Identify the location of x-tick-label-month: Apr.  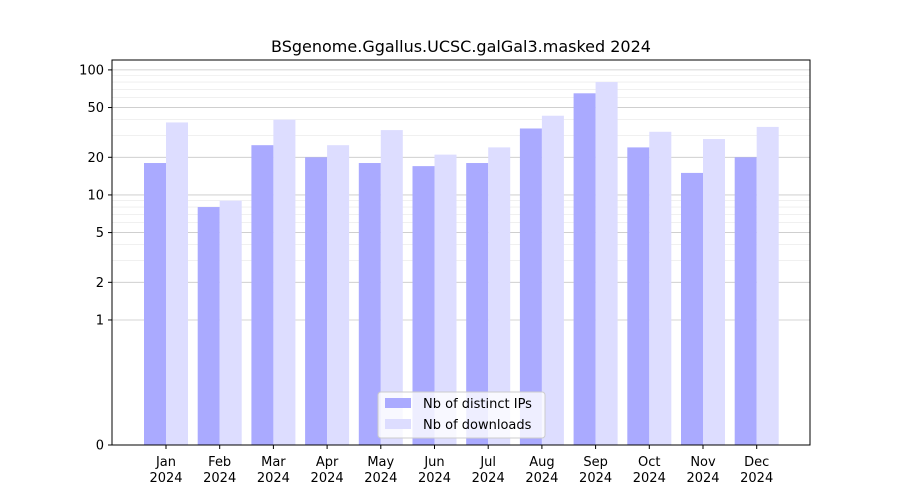
(327, 462).